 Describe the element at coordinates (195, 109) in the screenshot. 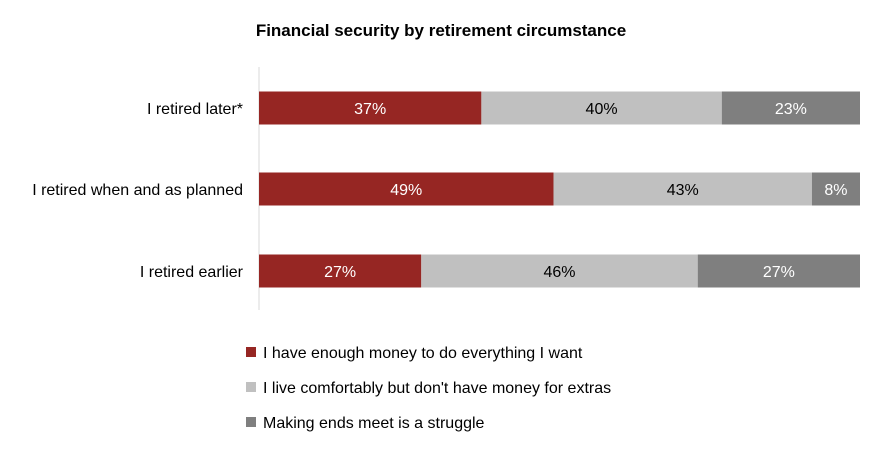

I see `category-label: I retired later*` at that location.